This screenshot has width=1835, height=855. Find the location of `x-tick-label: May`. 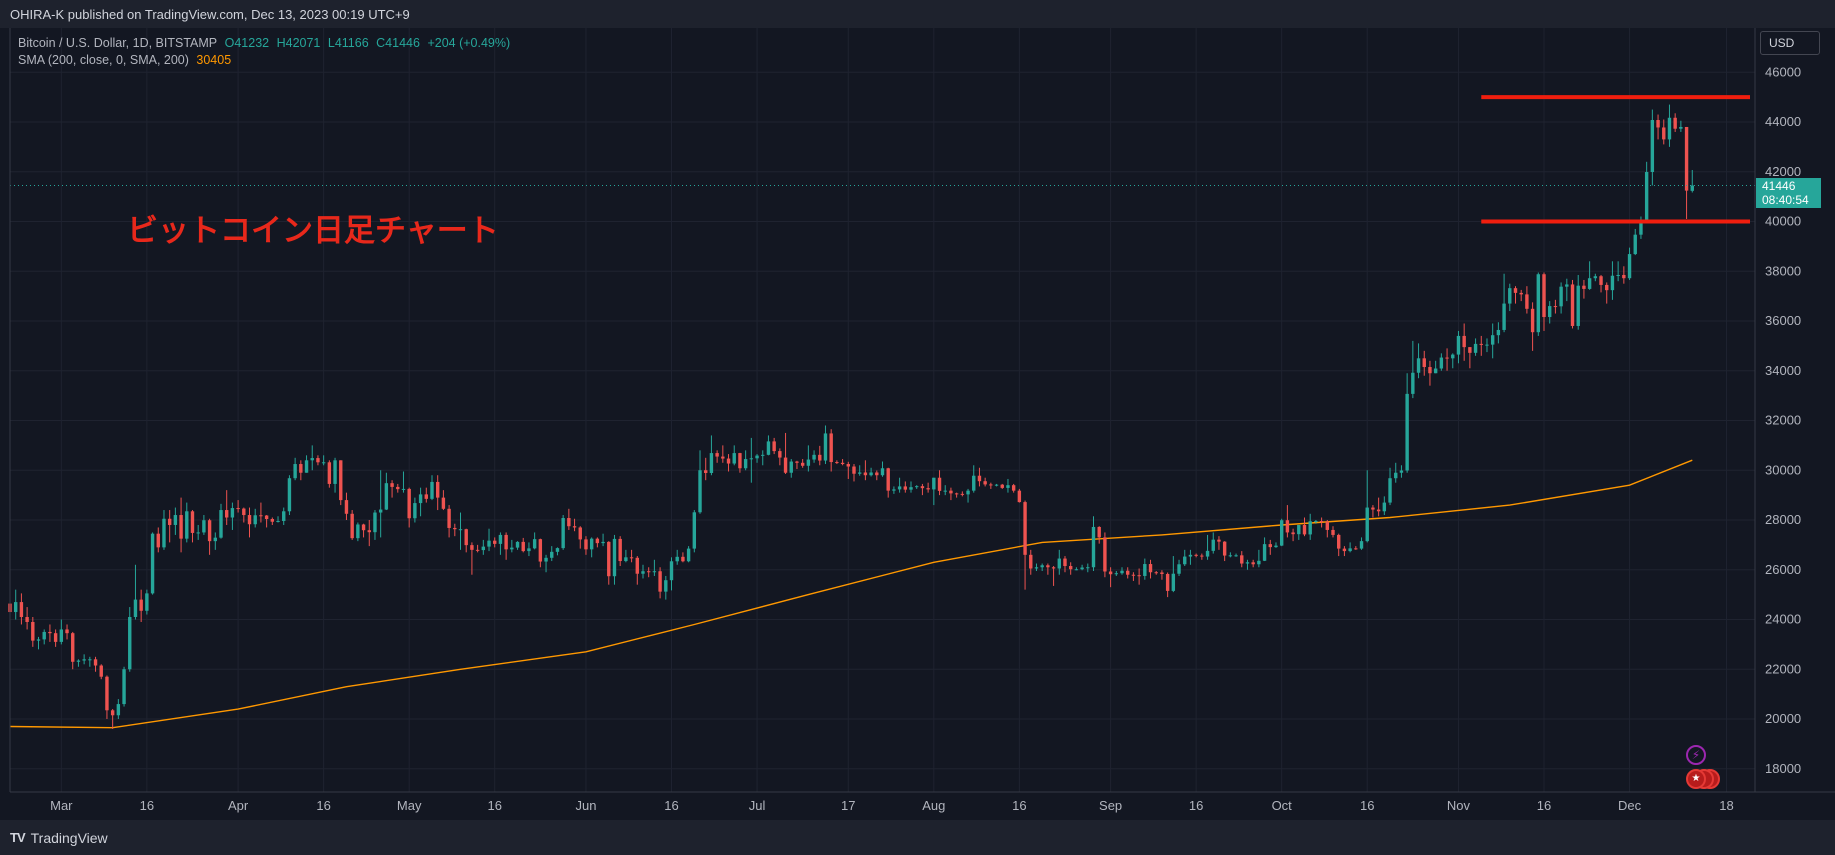

x-tick-label: May is located at coordinates (409, 805).